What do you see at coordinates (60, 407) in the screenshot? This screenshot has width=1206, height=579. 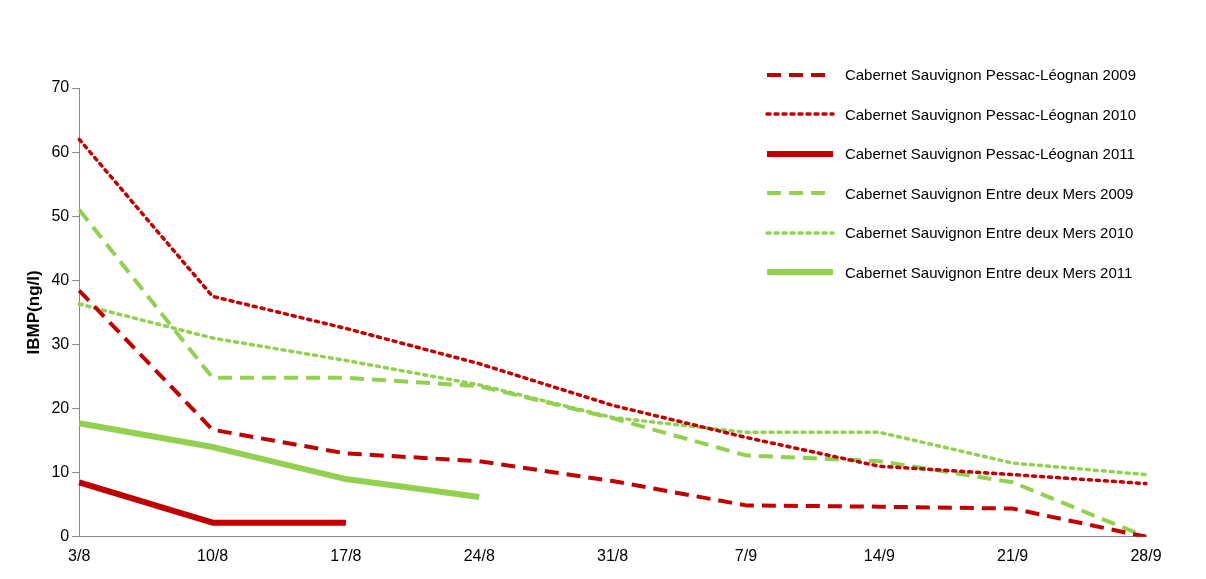 I see `y-tick-label: 20` at bounding box center [60, 407].